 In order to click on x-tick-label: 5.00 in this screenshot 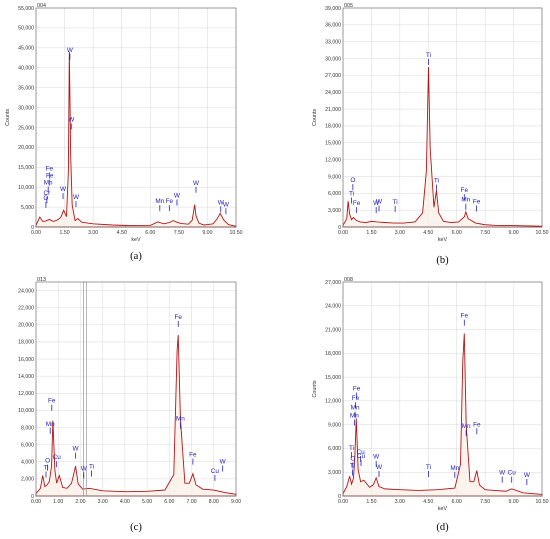, I will do `click(147, 502)`.